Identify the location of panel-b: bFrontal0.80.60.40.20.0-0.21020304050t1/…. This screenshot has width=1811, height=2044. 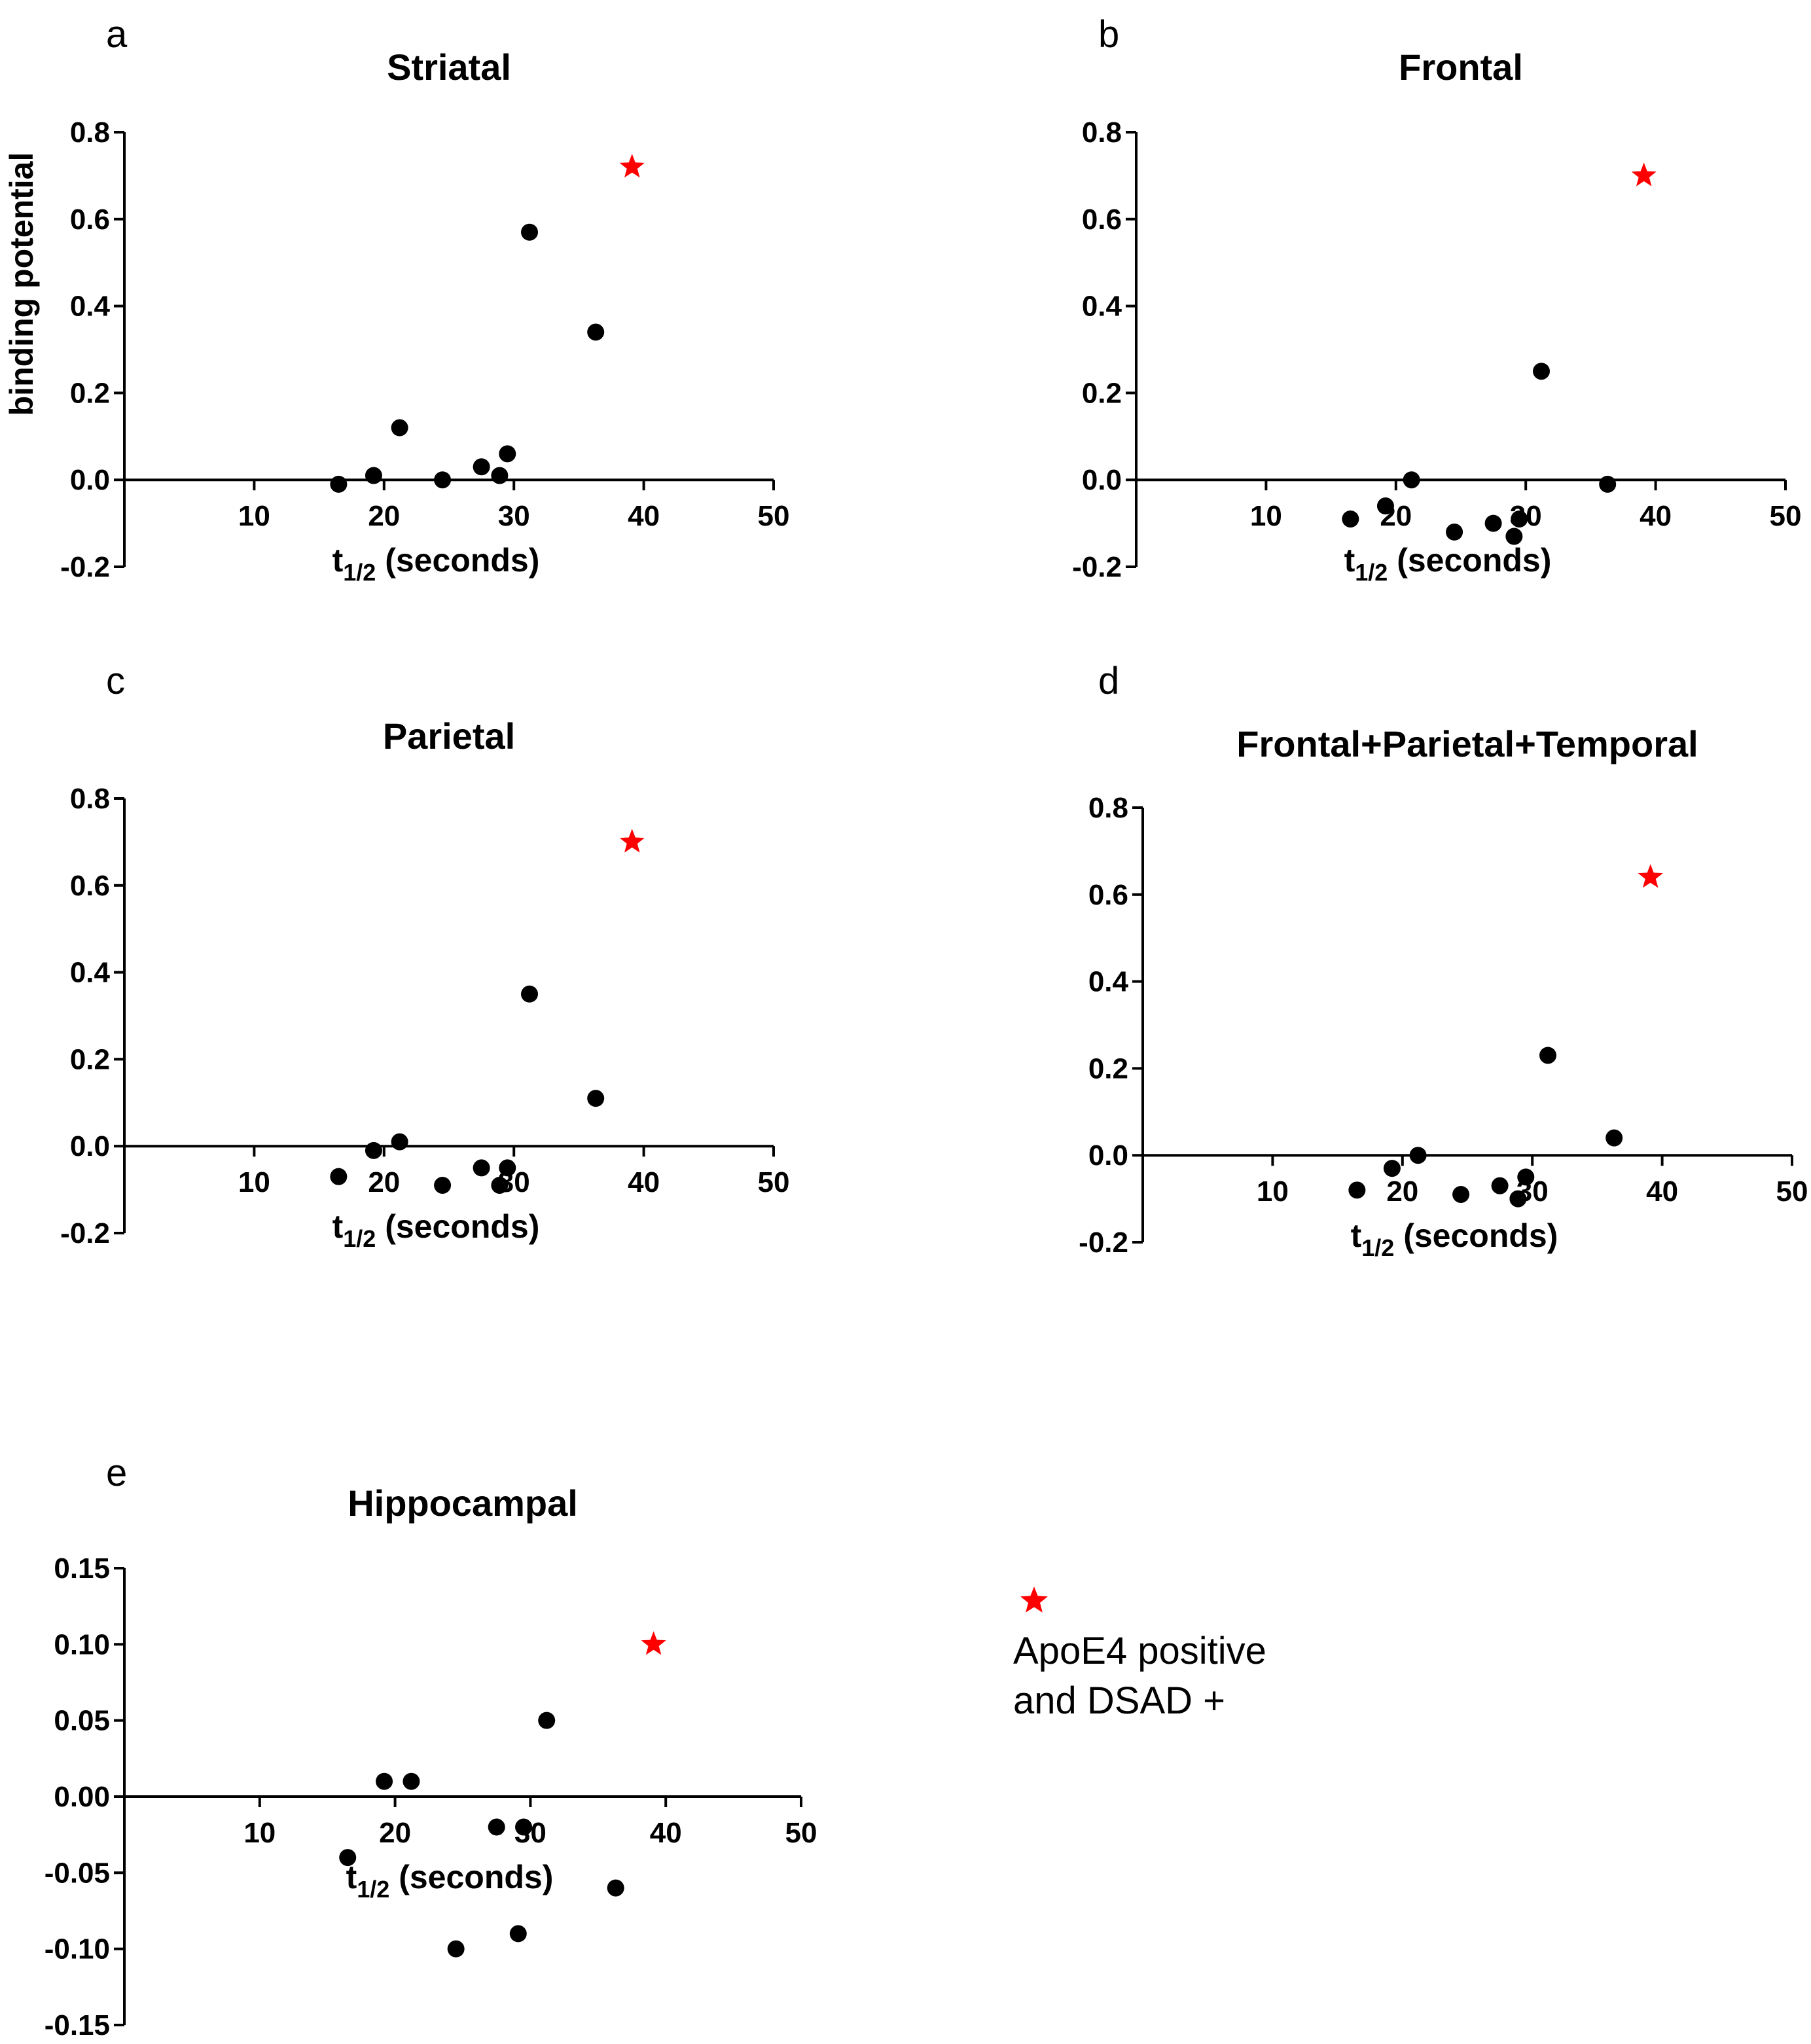
(1436, 300).